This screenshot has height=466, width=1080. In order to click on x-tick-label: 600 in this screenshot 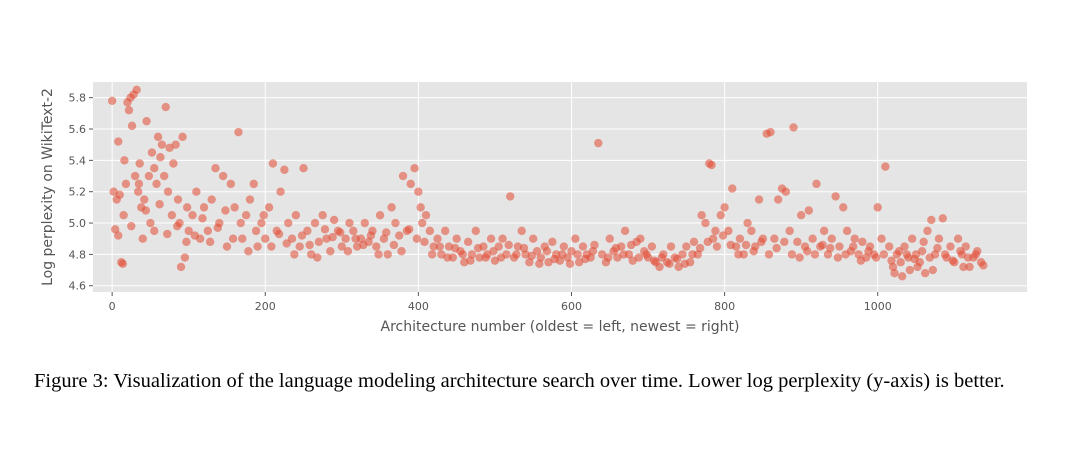, I will do `click(571, 306)`.